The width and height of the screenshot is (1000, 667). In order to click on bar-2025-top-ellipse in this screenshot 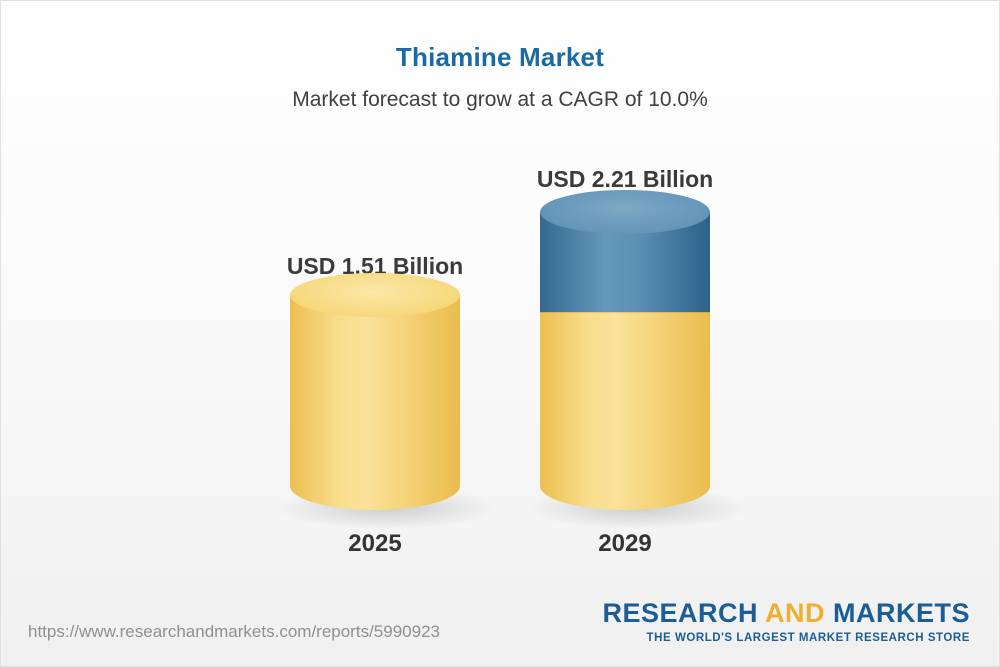, I will do `click(375, 295)`.